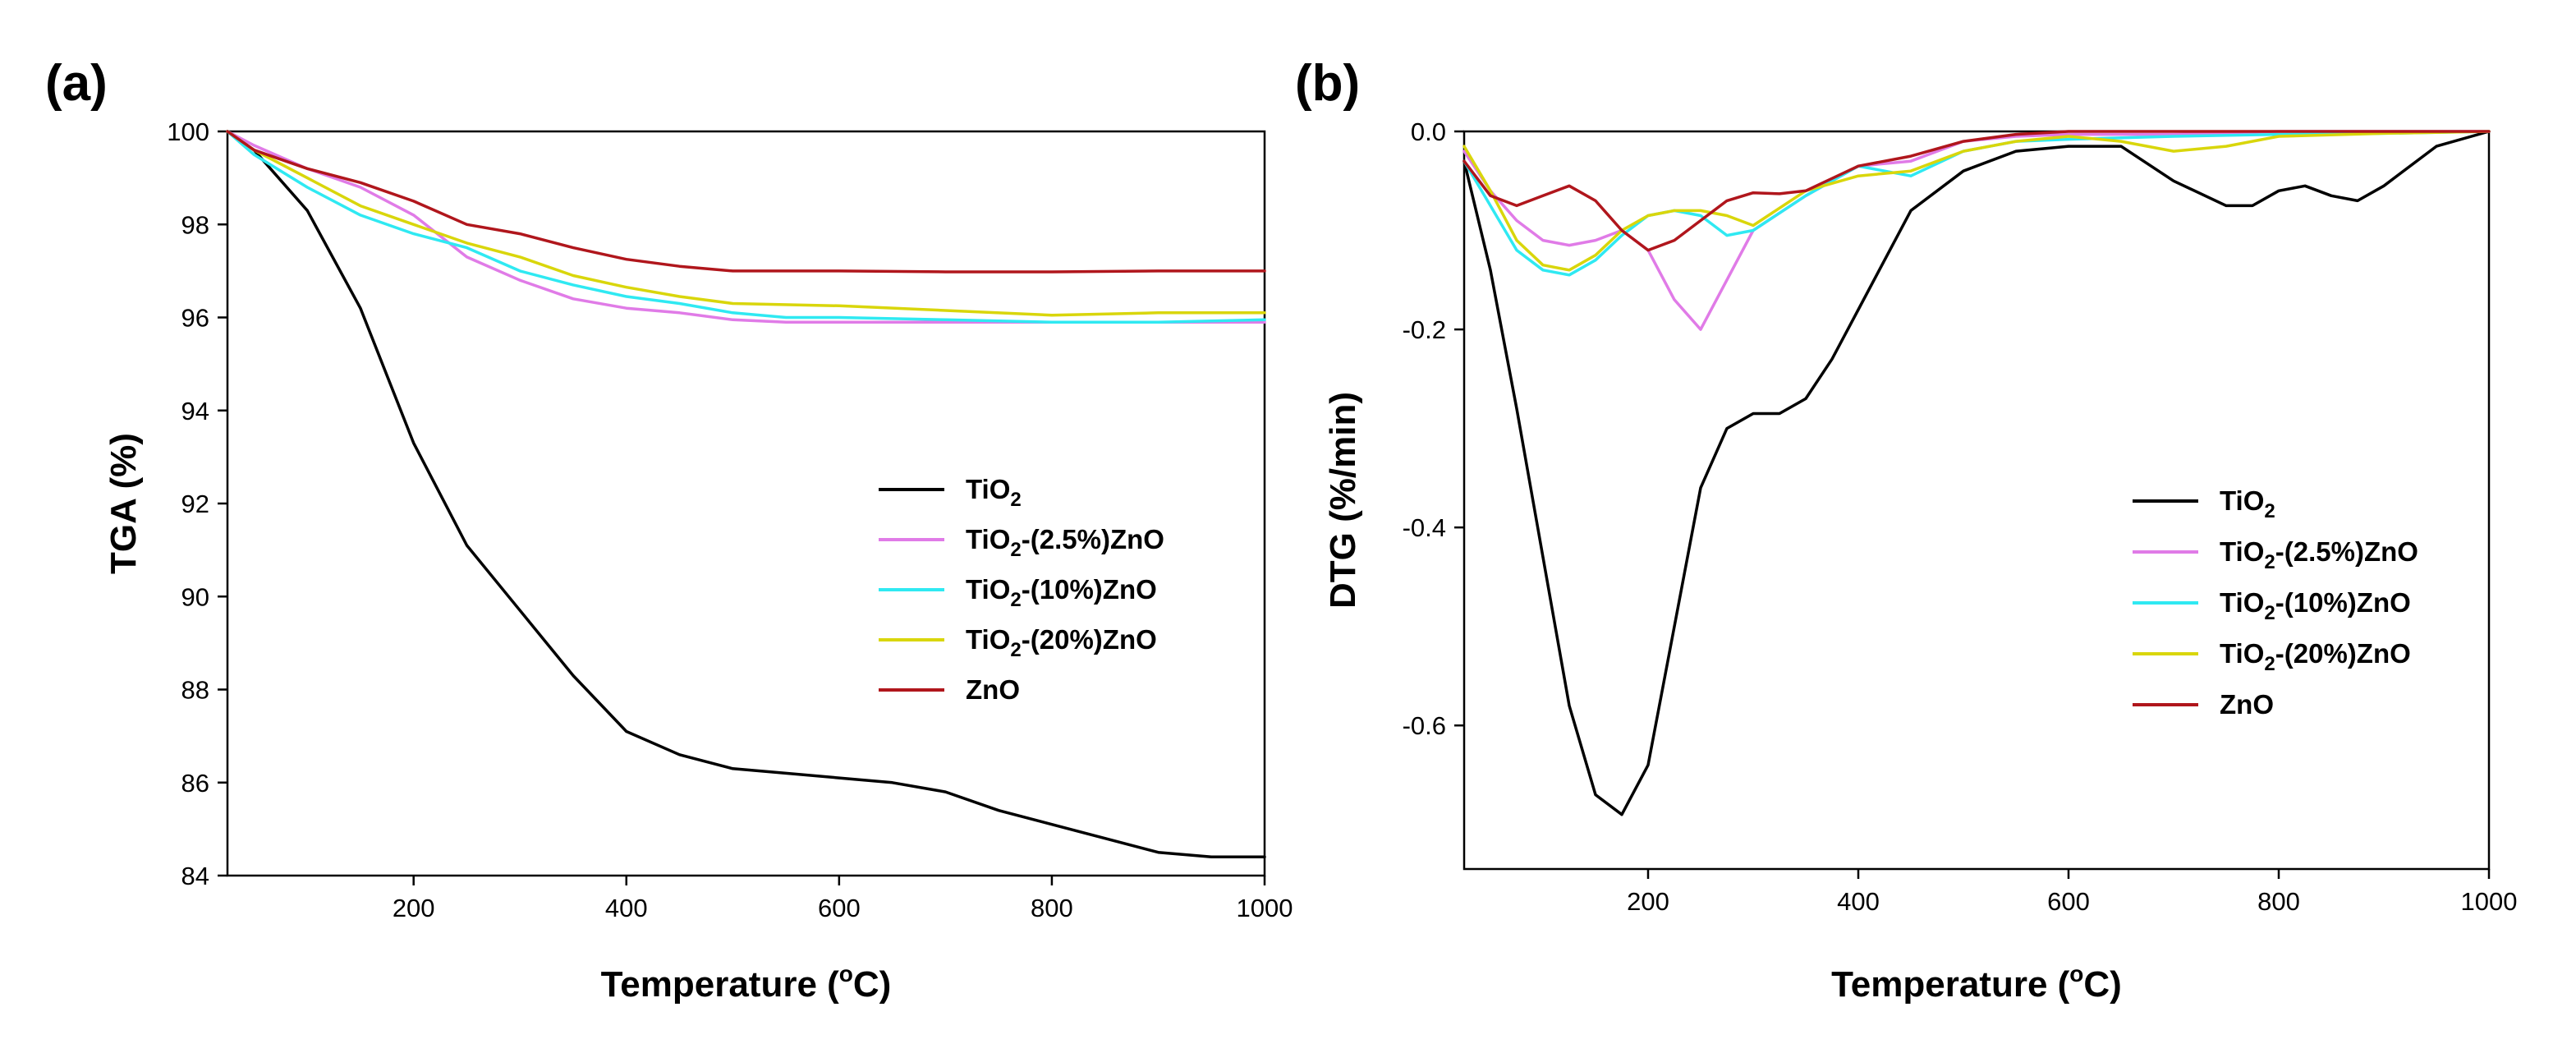 The width and height of the screenshot is (2576, 1053). I want to click on y-tick-label: -0.4, so click(1424, 527).